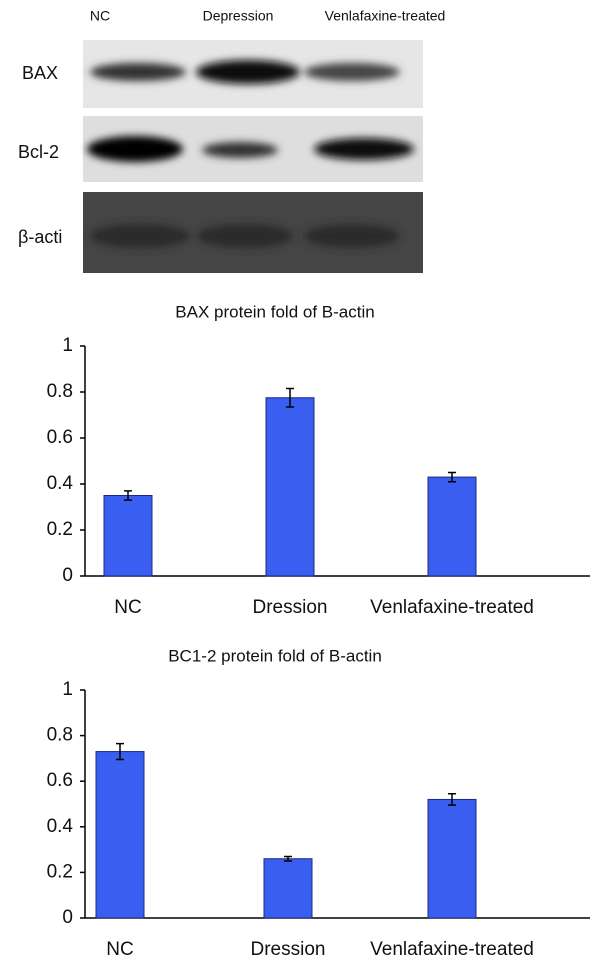 Image resolution: width=600 pixels, height=971 pixels. I want to click on blot-bands, so click(250, 154).